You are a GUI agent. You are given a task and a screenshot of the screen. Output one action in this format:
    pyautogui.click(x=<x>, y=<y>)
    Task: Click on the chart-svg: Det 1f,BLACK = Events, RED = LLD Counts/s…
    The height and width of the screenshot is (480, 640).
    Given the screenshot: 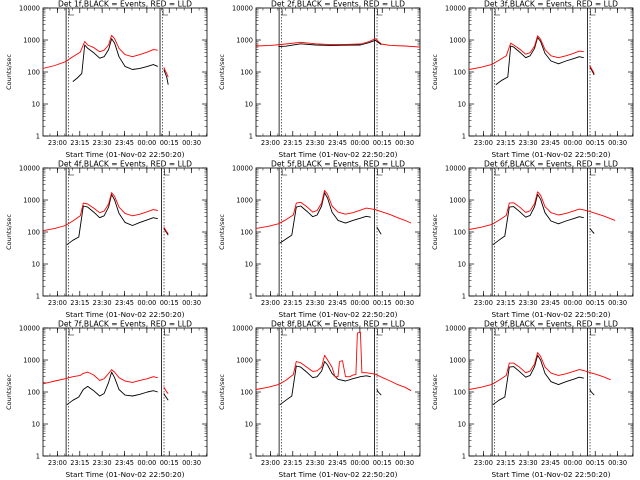 What is the action you would take?
    pyautogui.click(x=106, y=79)
    